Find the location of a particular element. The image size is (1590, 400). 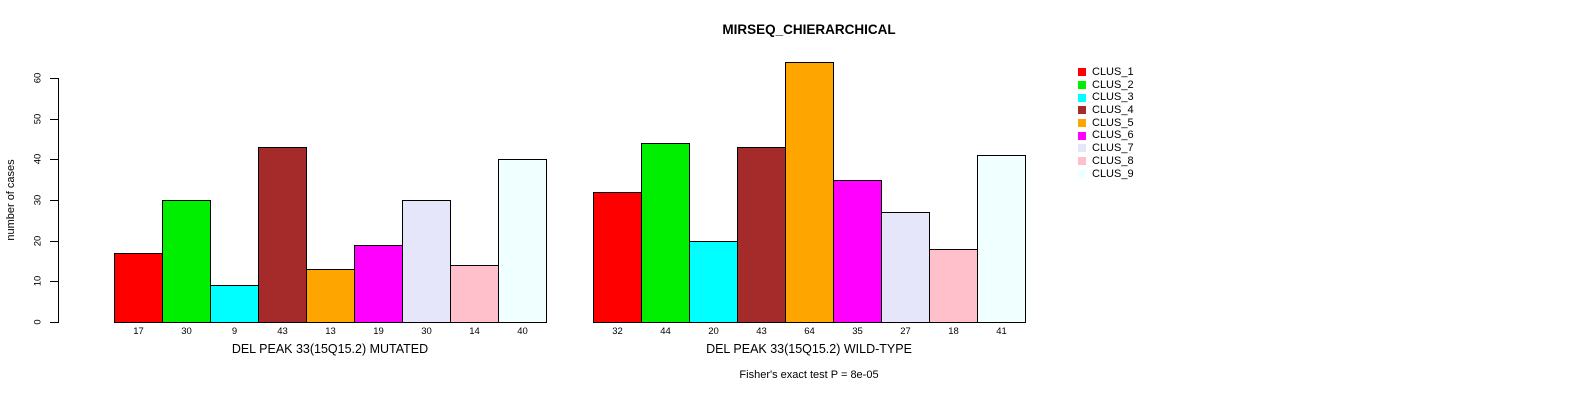

legend-entry-label: CLUS_7 is located at coordinates (1113, 148).